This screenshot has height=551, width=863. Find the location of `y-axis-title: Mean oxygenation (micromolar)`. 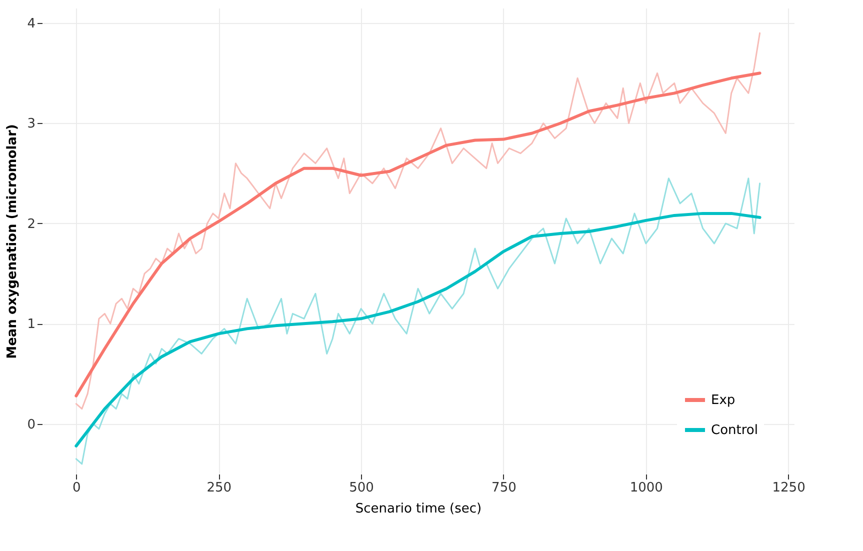

y-axis-title: Mean oxygenation (micromolar) is located at coordinates (12, 241).